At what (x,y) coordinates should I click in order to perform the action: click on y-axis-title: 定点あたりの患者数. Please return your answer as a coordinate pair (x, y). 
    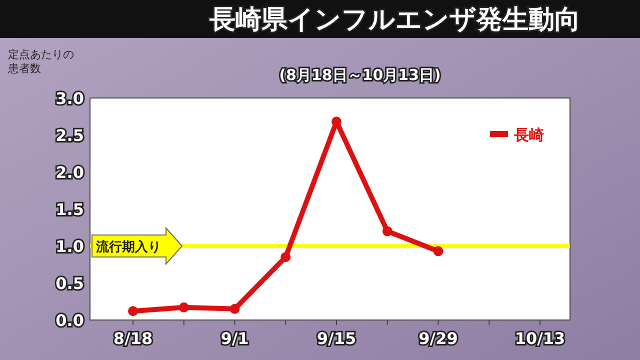
    Looking at the image, I should click on (40, 61).